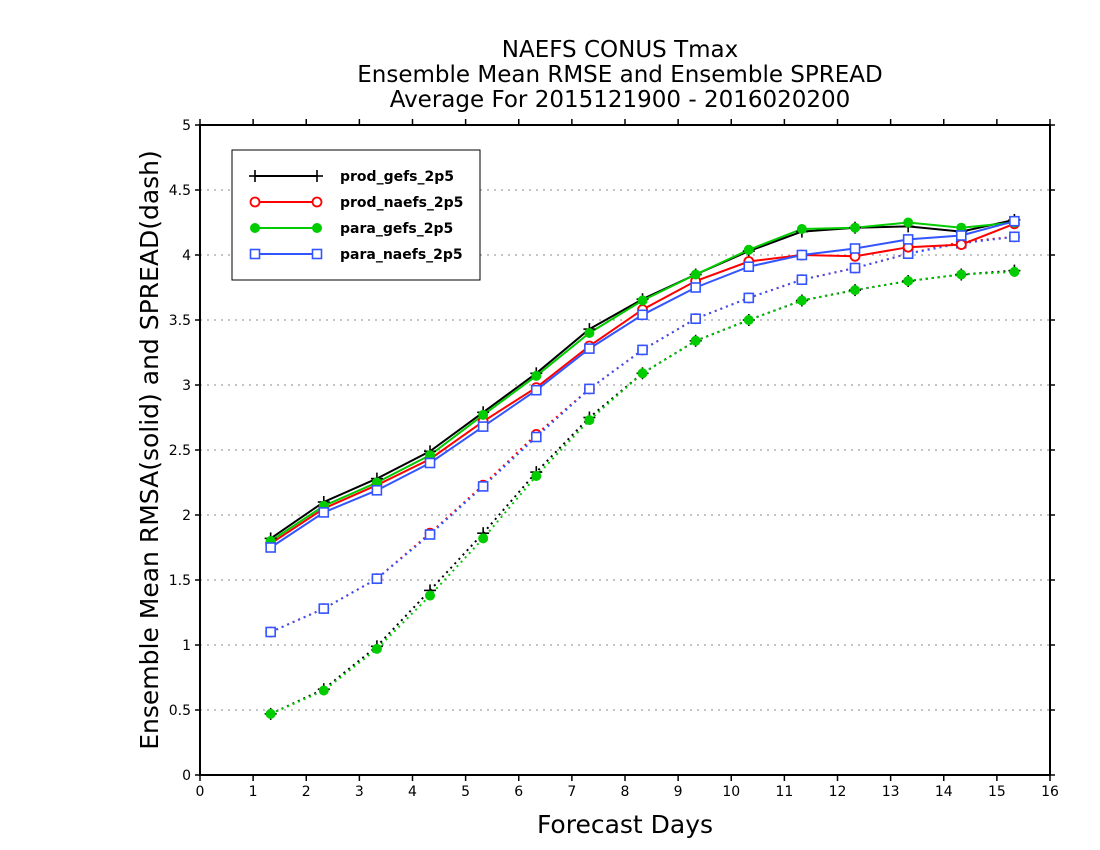  I want to click on x-tick-label-12: 12, so click(838, 792).